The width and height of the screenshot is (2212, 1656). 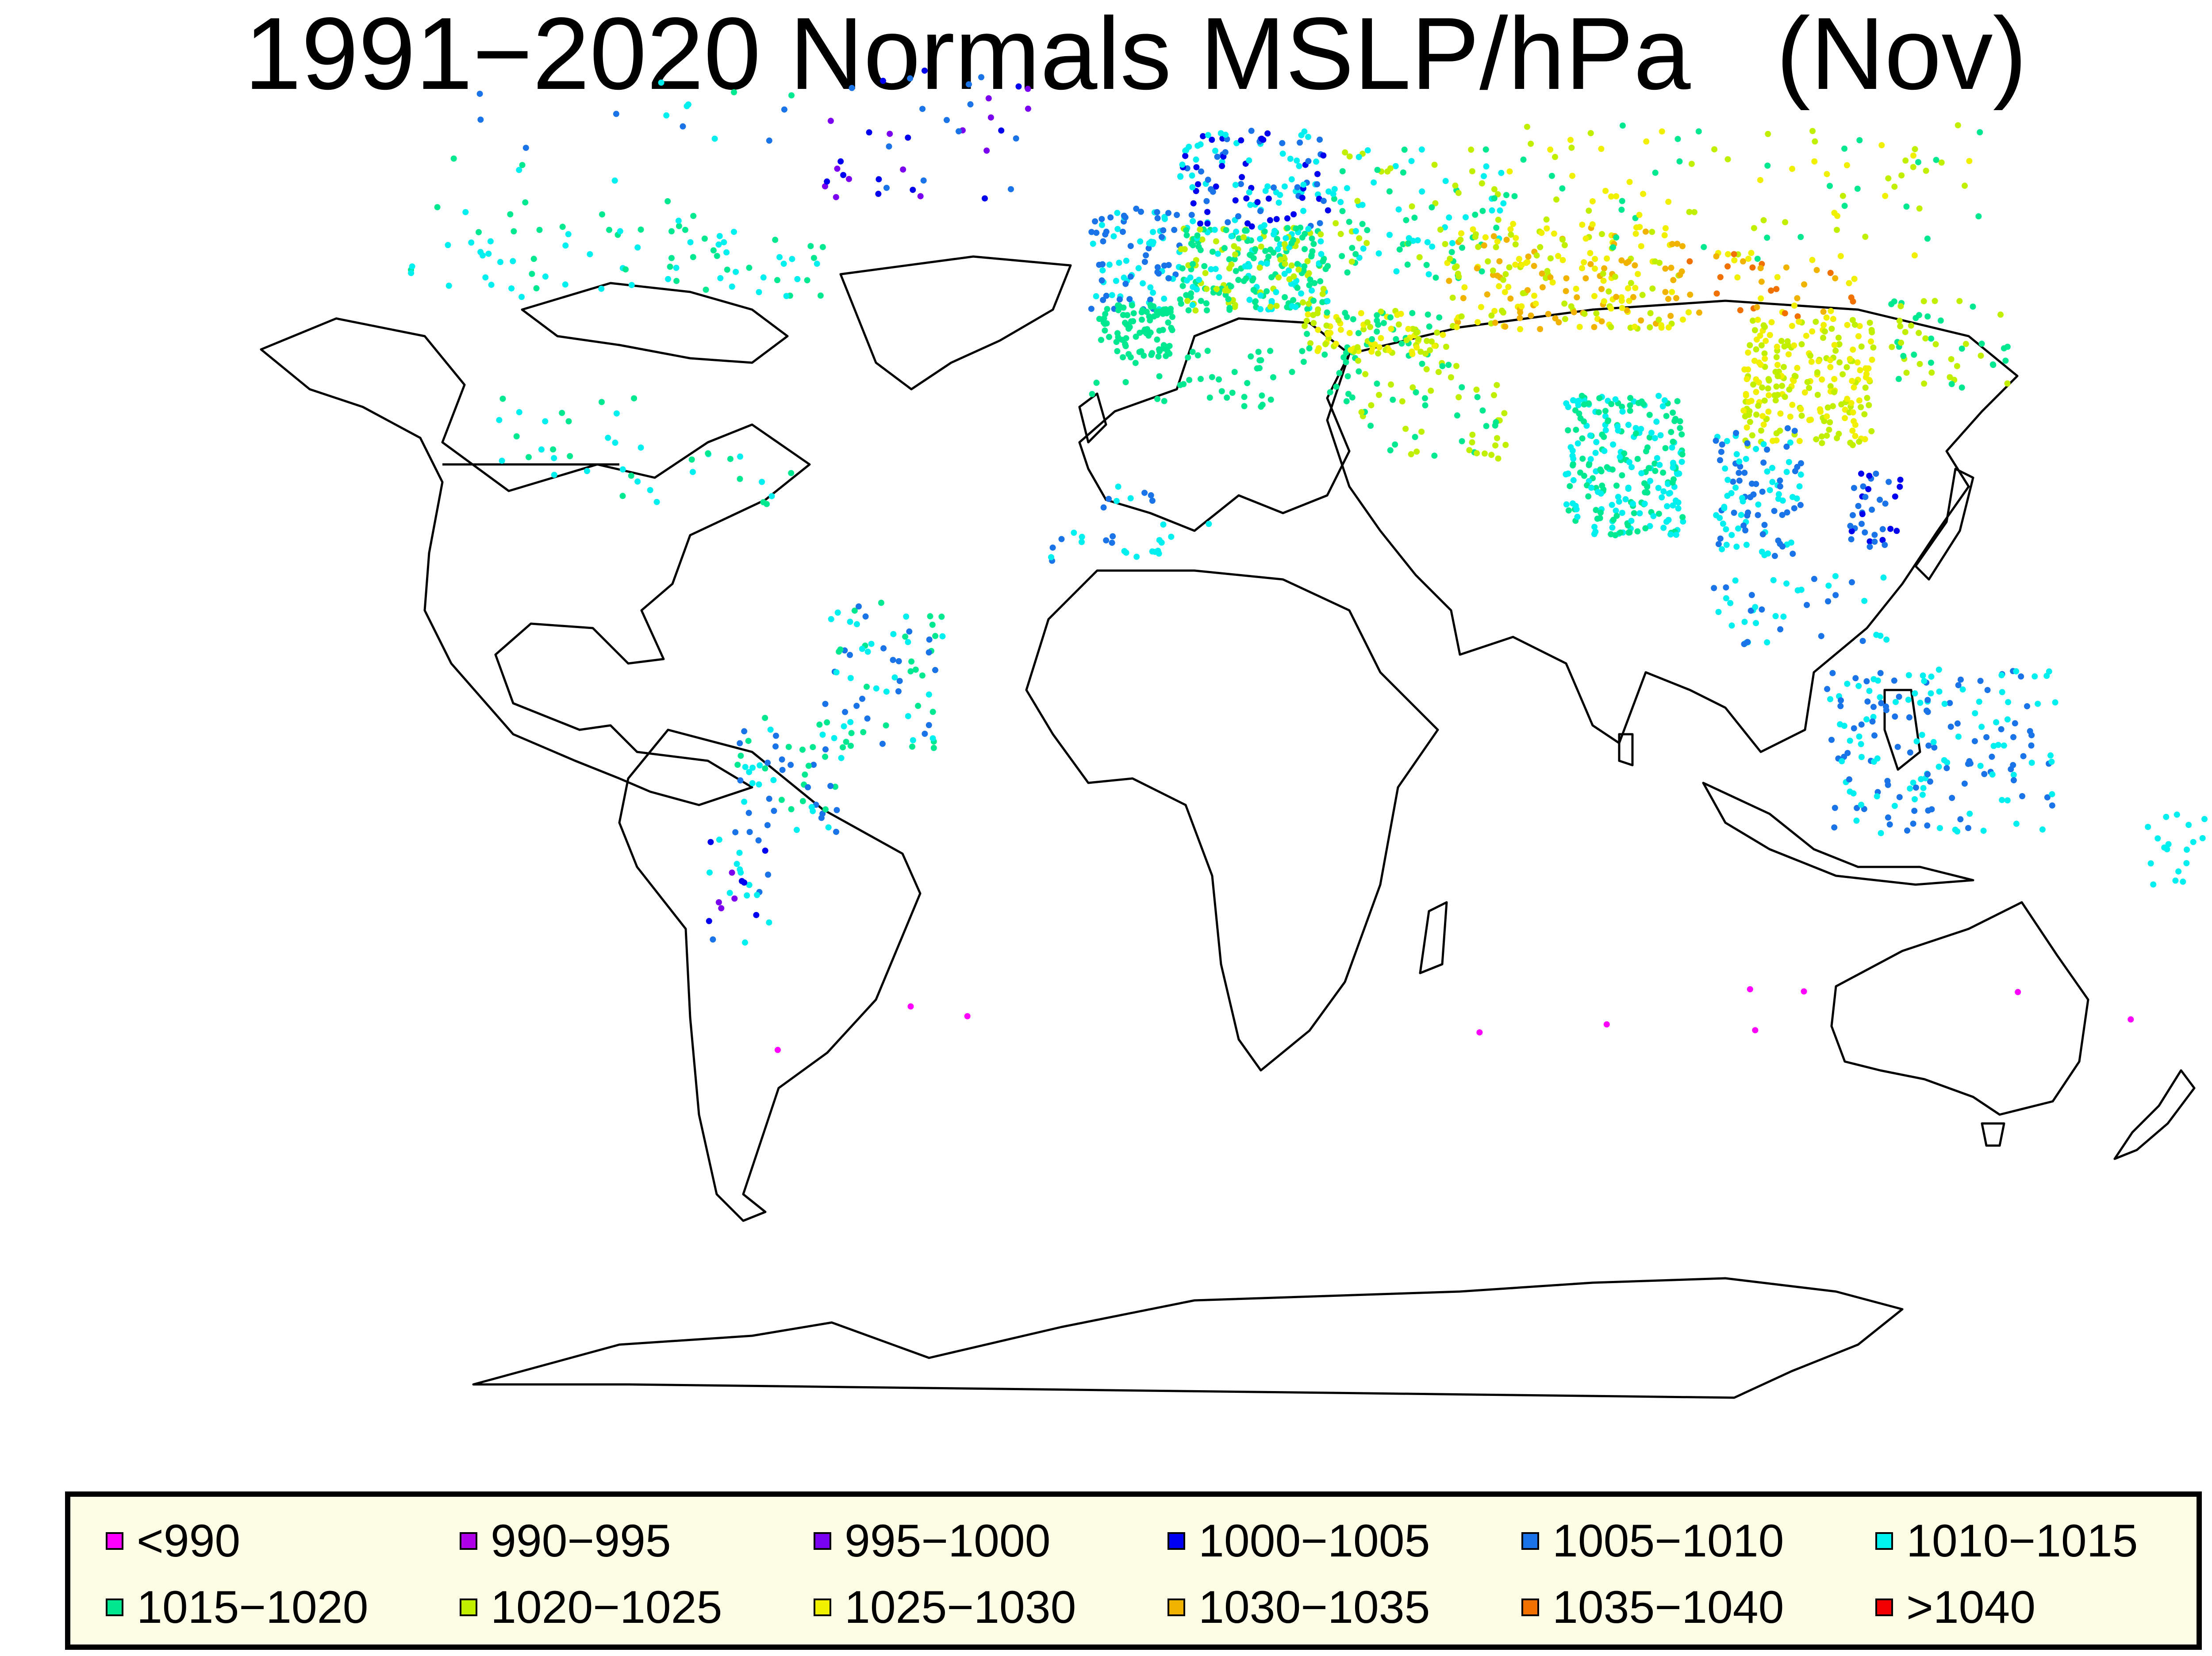 I want to click on legend-label: 1030−1035, so click(x=1314, y=1607).